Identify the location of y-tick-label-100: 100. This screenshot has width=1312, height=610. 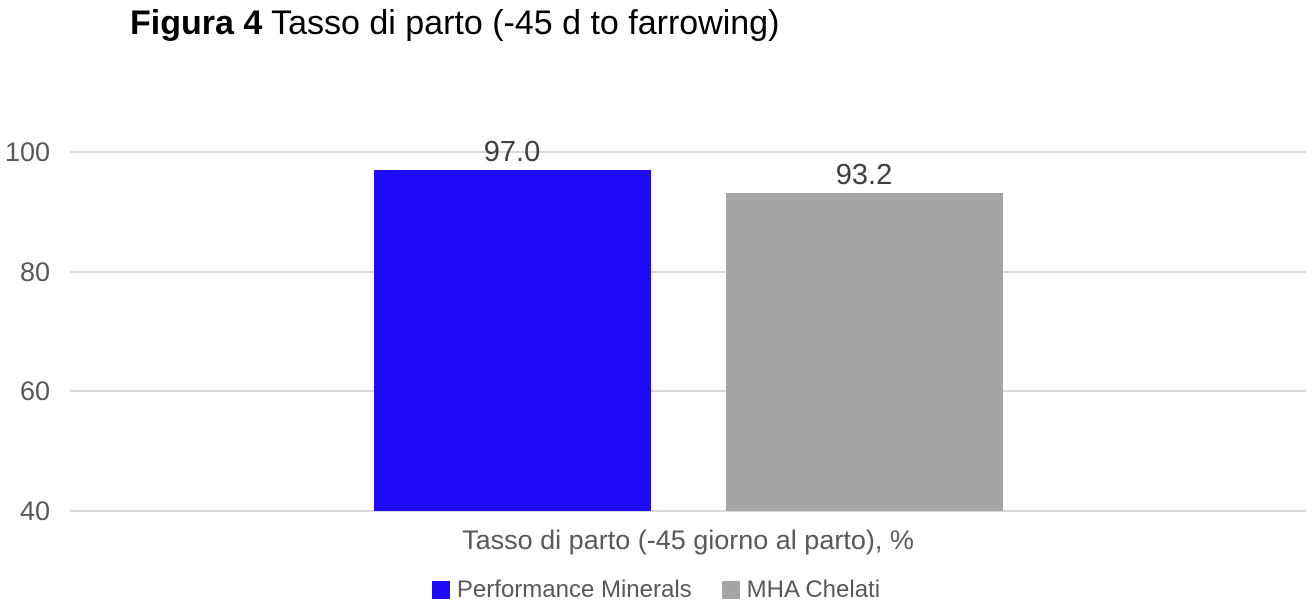
(27, 152).